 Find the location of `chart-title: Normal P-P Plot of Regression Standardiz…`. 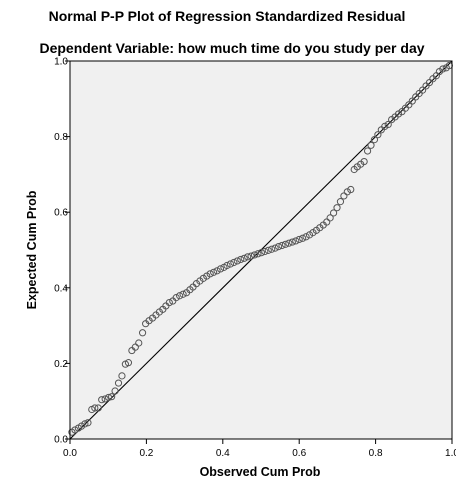

chart-title: Normal P-P Plot of Regression Standardiz… is located at coordinates (227, 16).